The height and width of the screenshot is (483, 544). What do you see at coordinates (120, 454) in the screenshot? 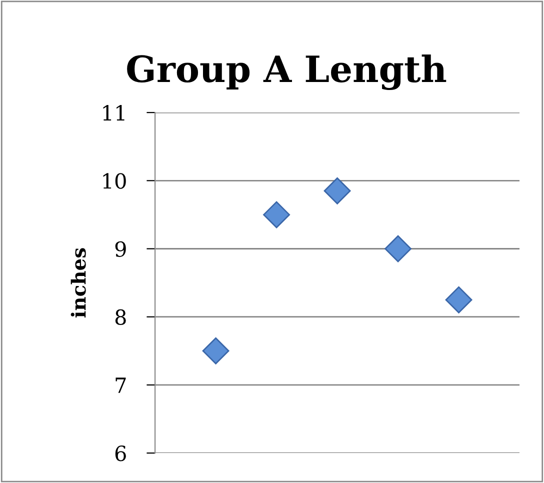
I see `y-tick-label: 6` at bounding box center [120, 454].